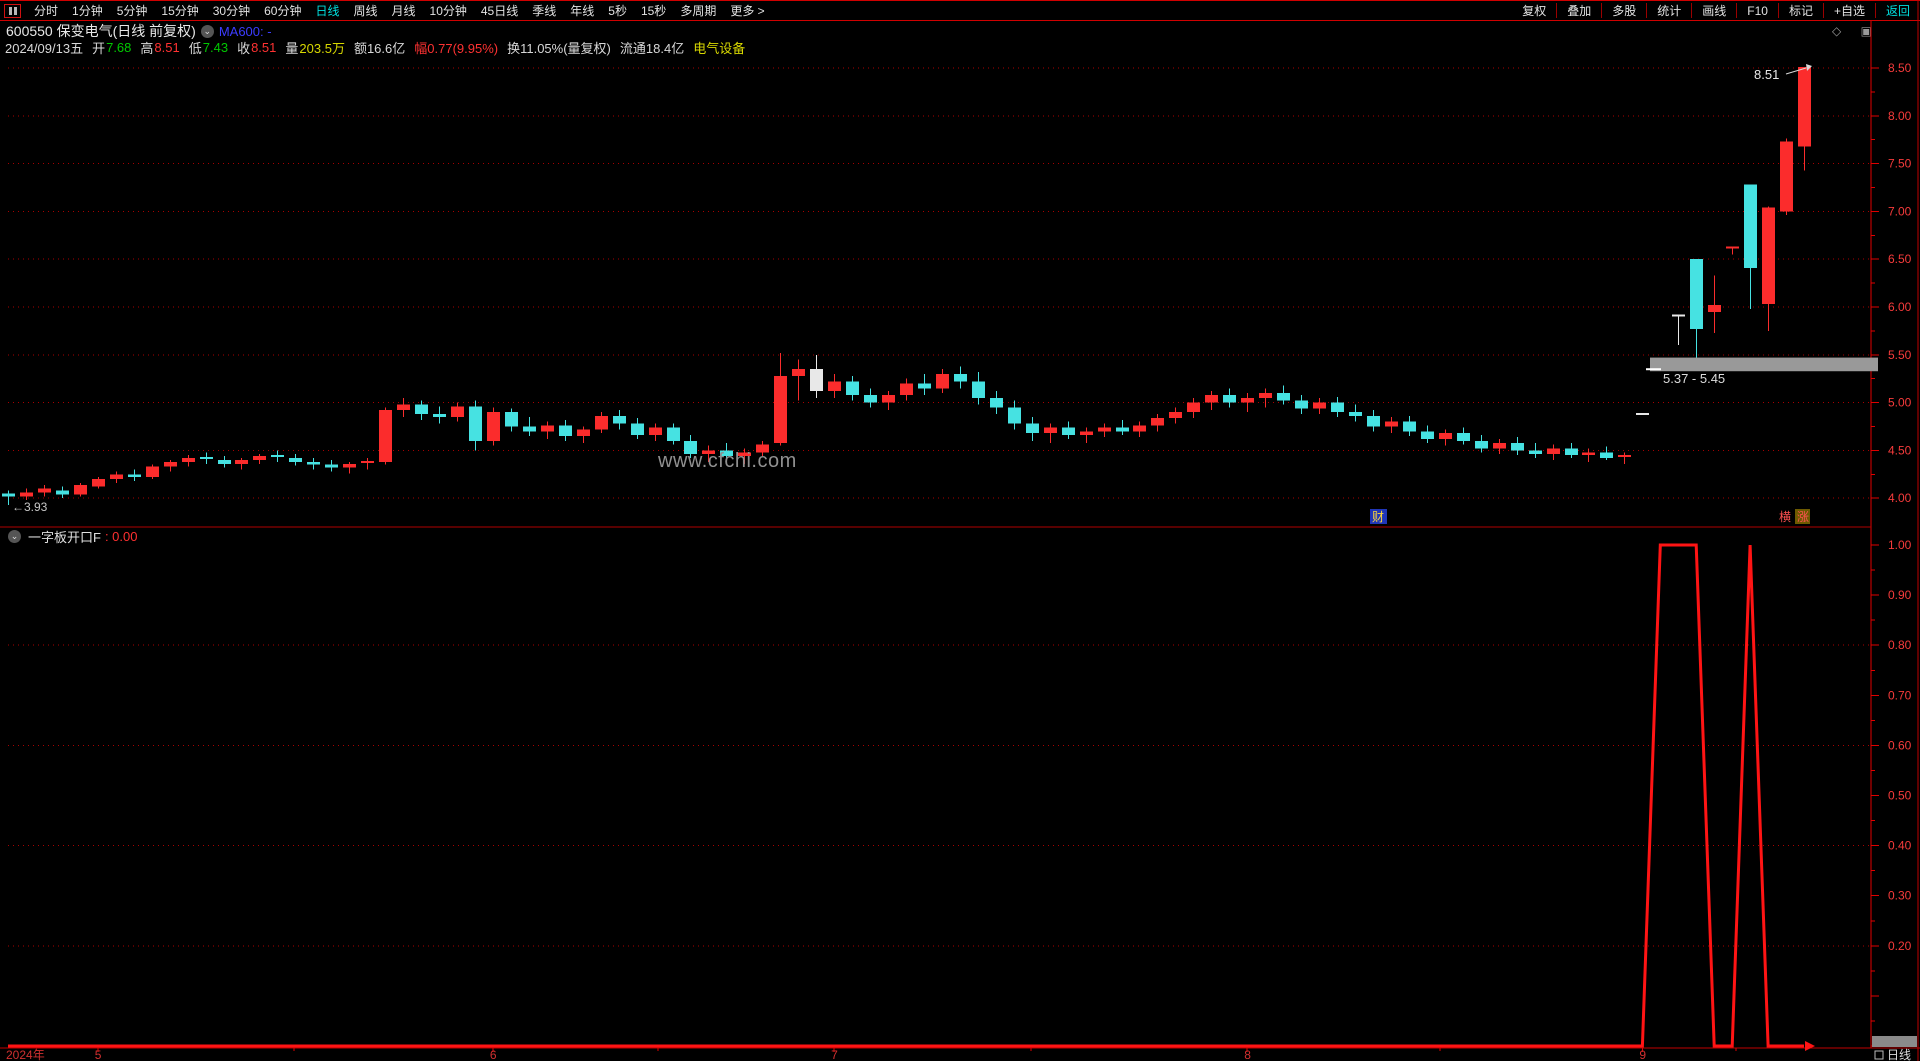  Describe the element at coordinates (698, 11) in the screenshot. I see `period-tab: 多周期` at that location.